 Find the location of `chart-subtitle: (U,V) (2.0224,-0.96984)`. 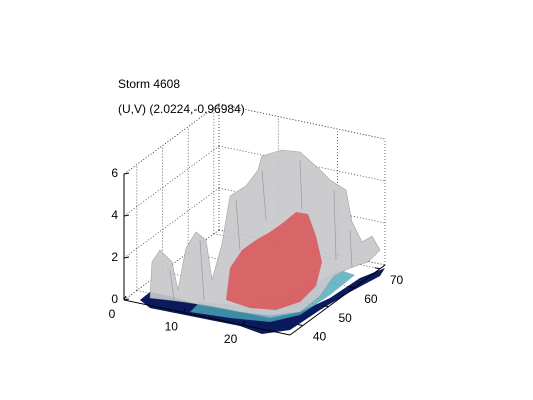

chart-subtitle: (U,V) (2.0224,-0.96984) is located at coordinates (181, 109).